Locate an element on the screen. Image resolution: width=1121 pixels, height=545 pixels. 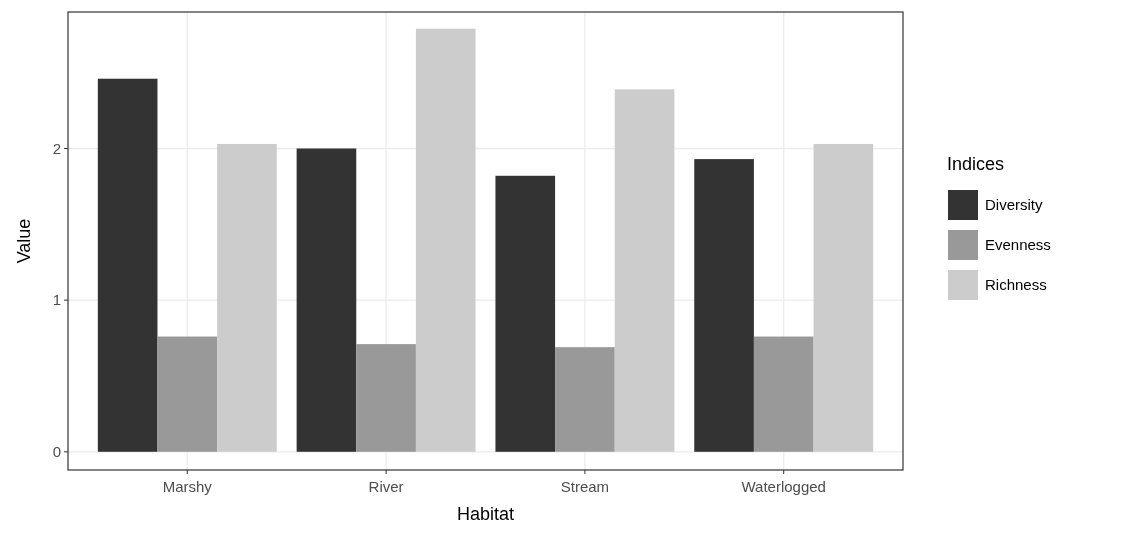
legend-label: Diversity is located at coordinates (1014, 205).